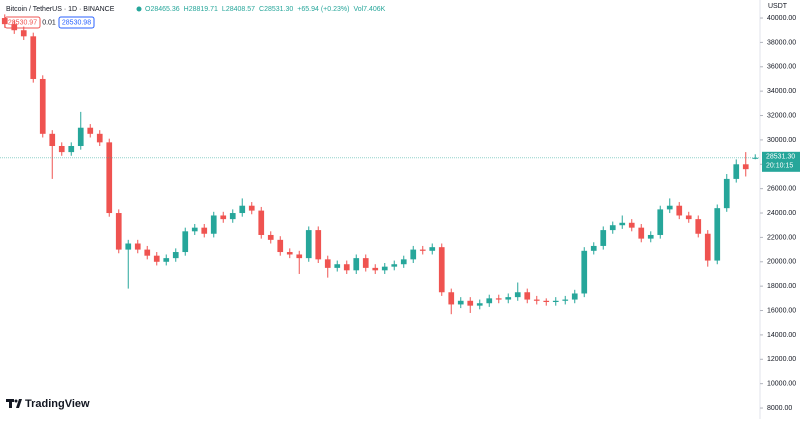 Image resolution: width=800 pixels, height=424 pixels. What do you see at coordinates (162, 9) in the screenshot?
I see `ohlc-value: O28465.36` at bounding box center [162, 9].